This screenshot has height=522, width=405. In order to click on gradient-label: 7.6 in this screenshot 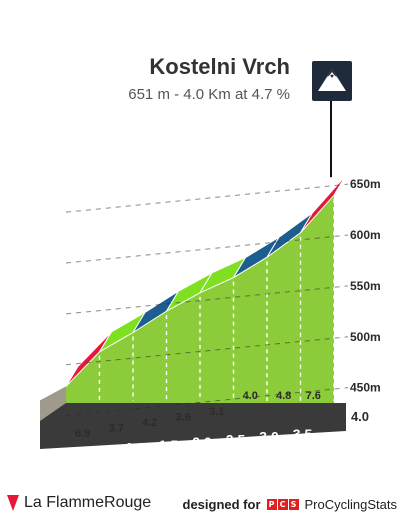, I will do `click(313, 396)`.